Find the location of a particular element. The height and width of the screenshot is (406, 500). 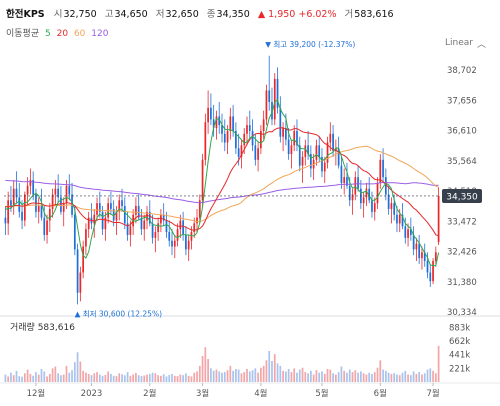

chevron-up-icon: ︿ is located at coordinates (481, 45).